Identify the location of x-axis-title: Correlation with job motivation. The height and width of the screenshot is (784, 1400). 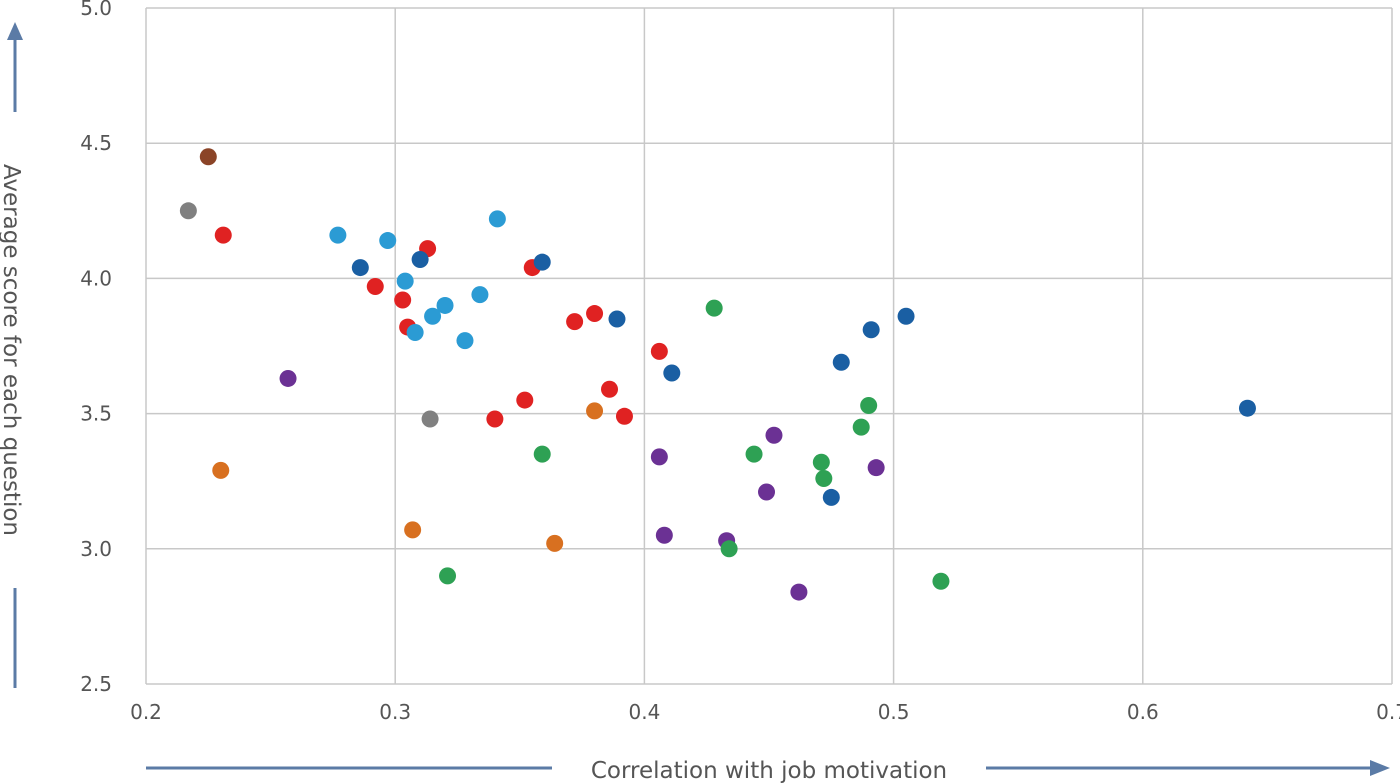
(769, 771).